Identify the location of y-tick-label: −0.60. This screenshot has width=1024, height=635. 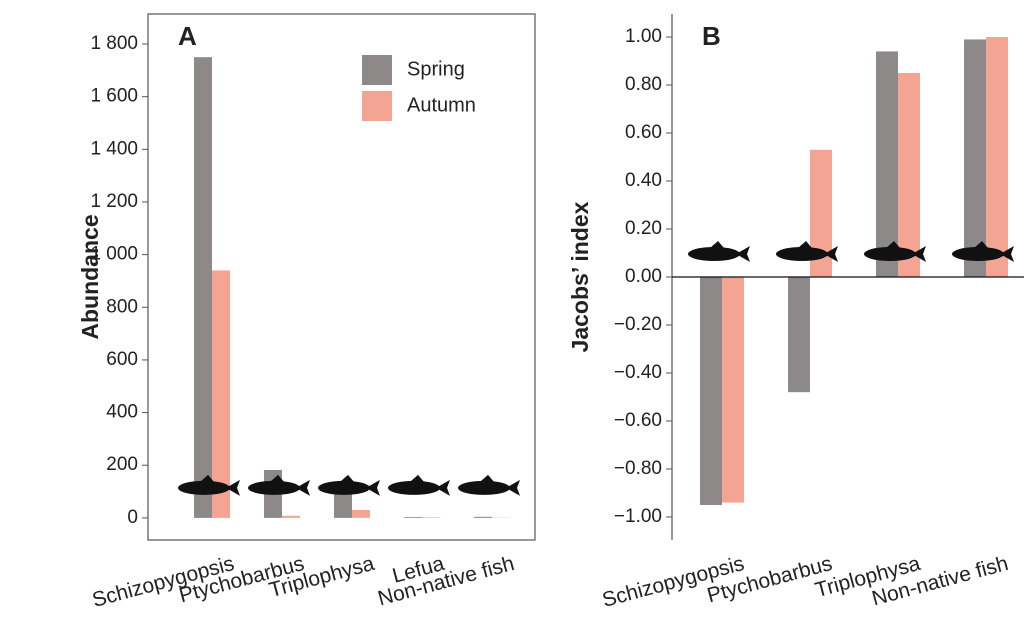
(638, 420).